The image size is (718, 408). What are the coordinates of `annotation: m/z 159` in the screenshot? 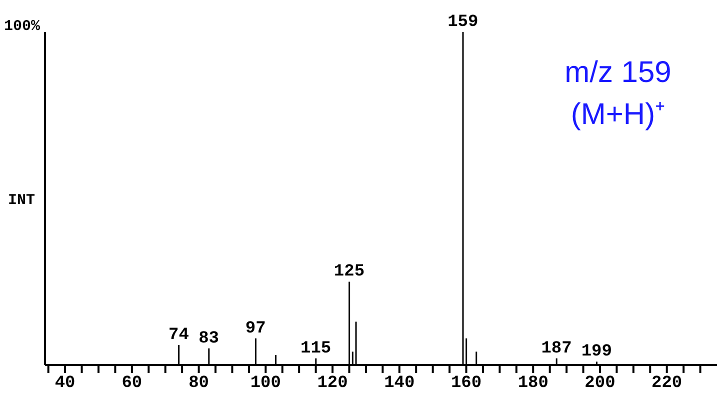 It's located at (618, 72).